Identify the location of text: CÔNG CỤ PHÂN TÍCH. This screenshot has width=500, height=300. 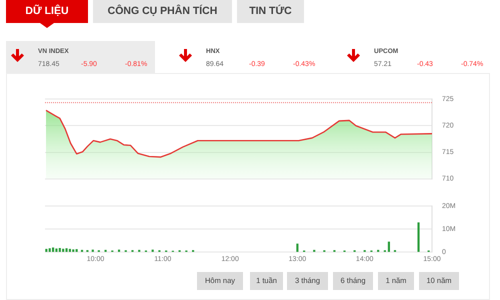
(162, 11).